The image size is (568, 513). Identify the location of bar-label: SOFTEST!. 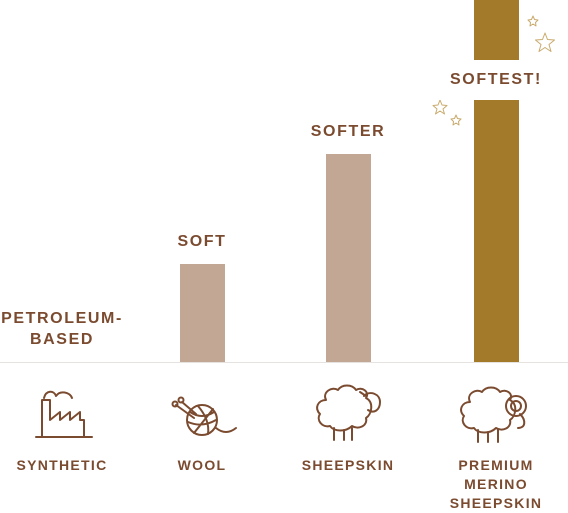
(496, 80).